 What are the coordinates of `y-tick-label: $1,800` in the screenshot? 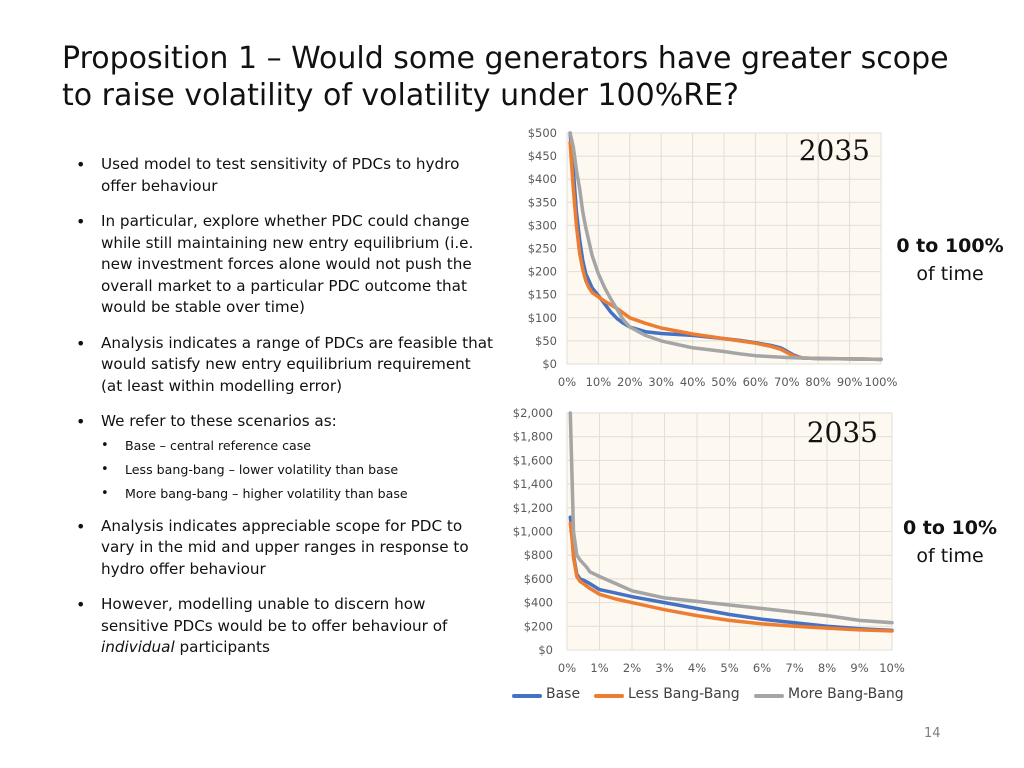 It's located at (533, 437).